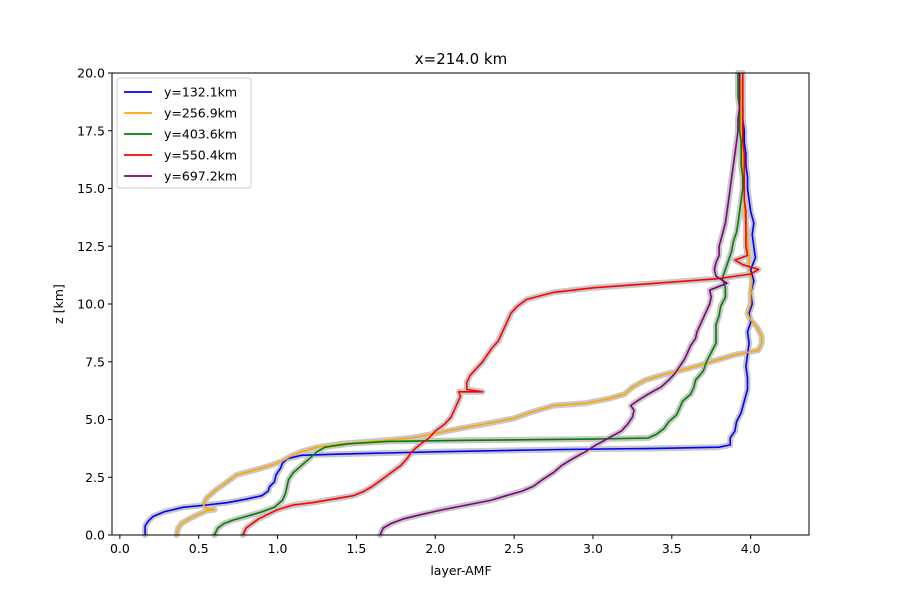 The image size is (900, 600). I want to click on x-tick-label: 0.0, so click(120, 548).